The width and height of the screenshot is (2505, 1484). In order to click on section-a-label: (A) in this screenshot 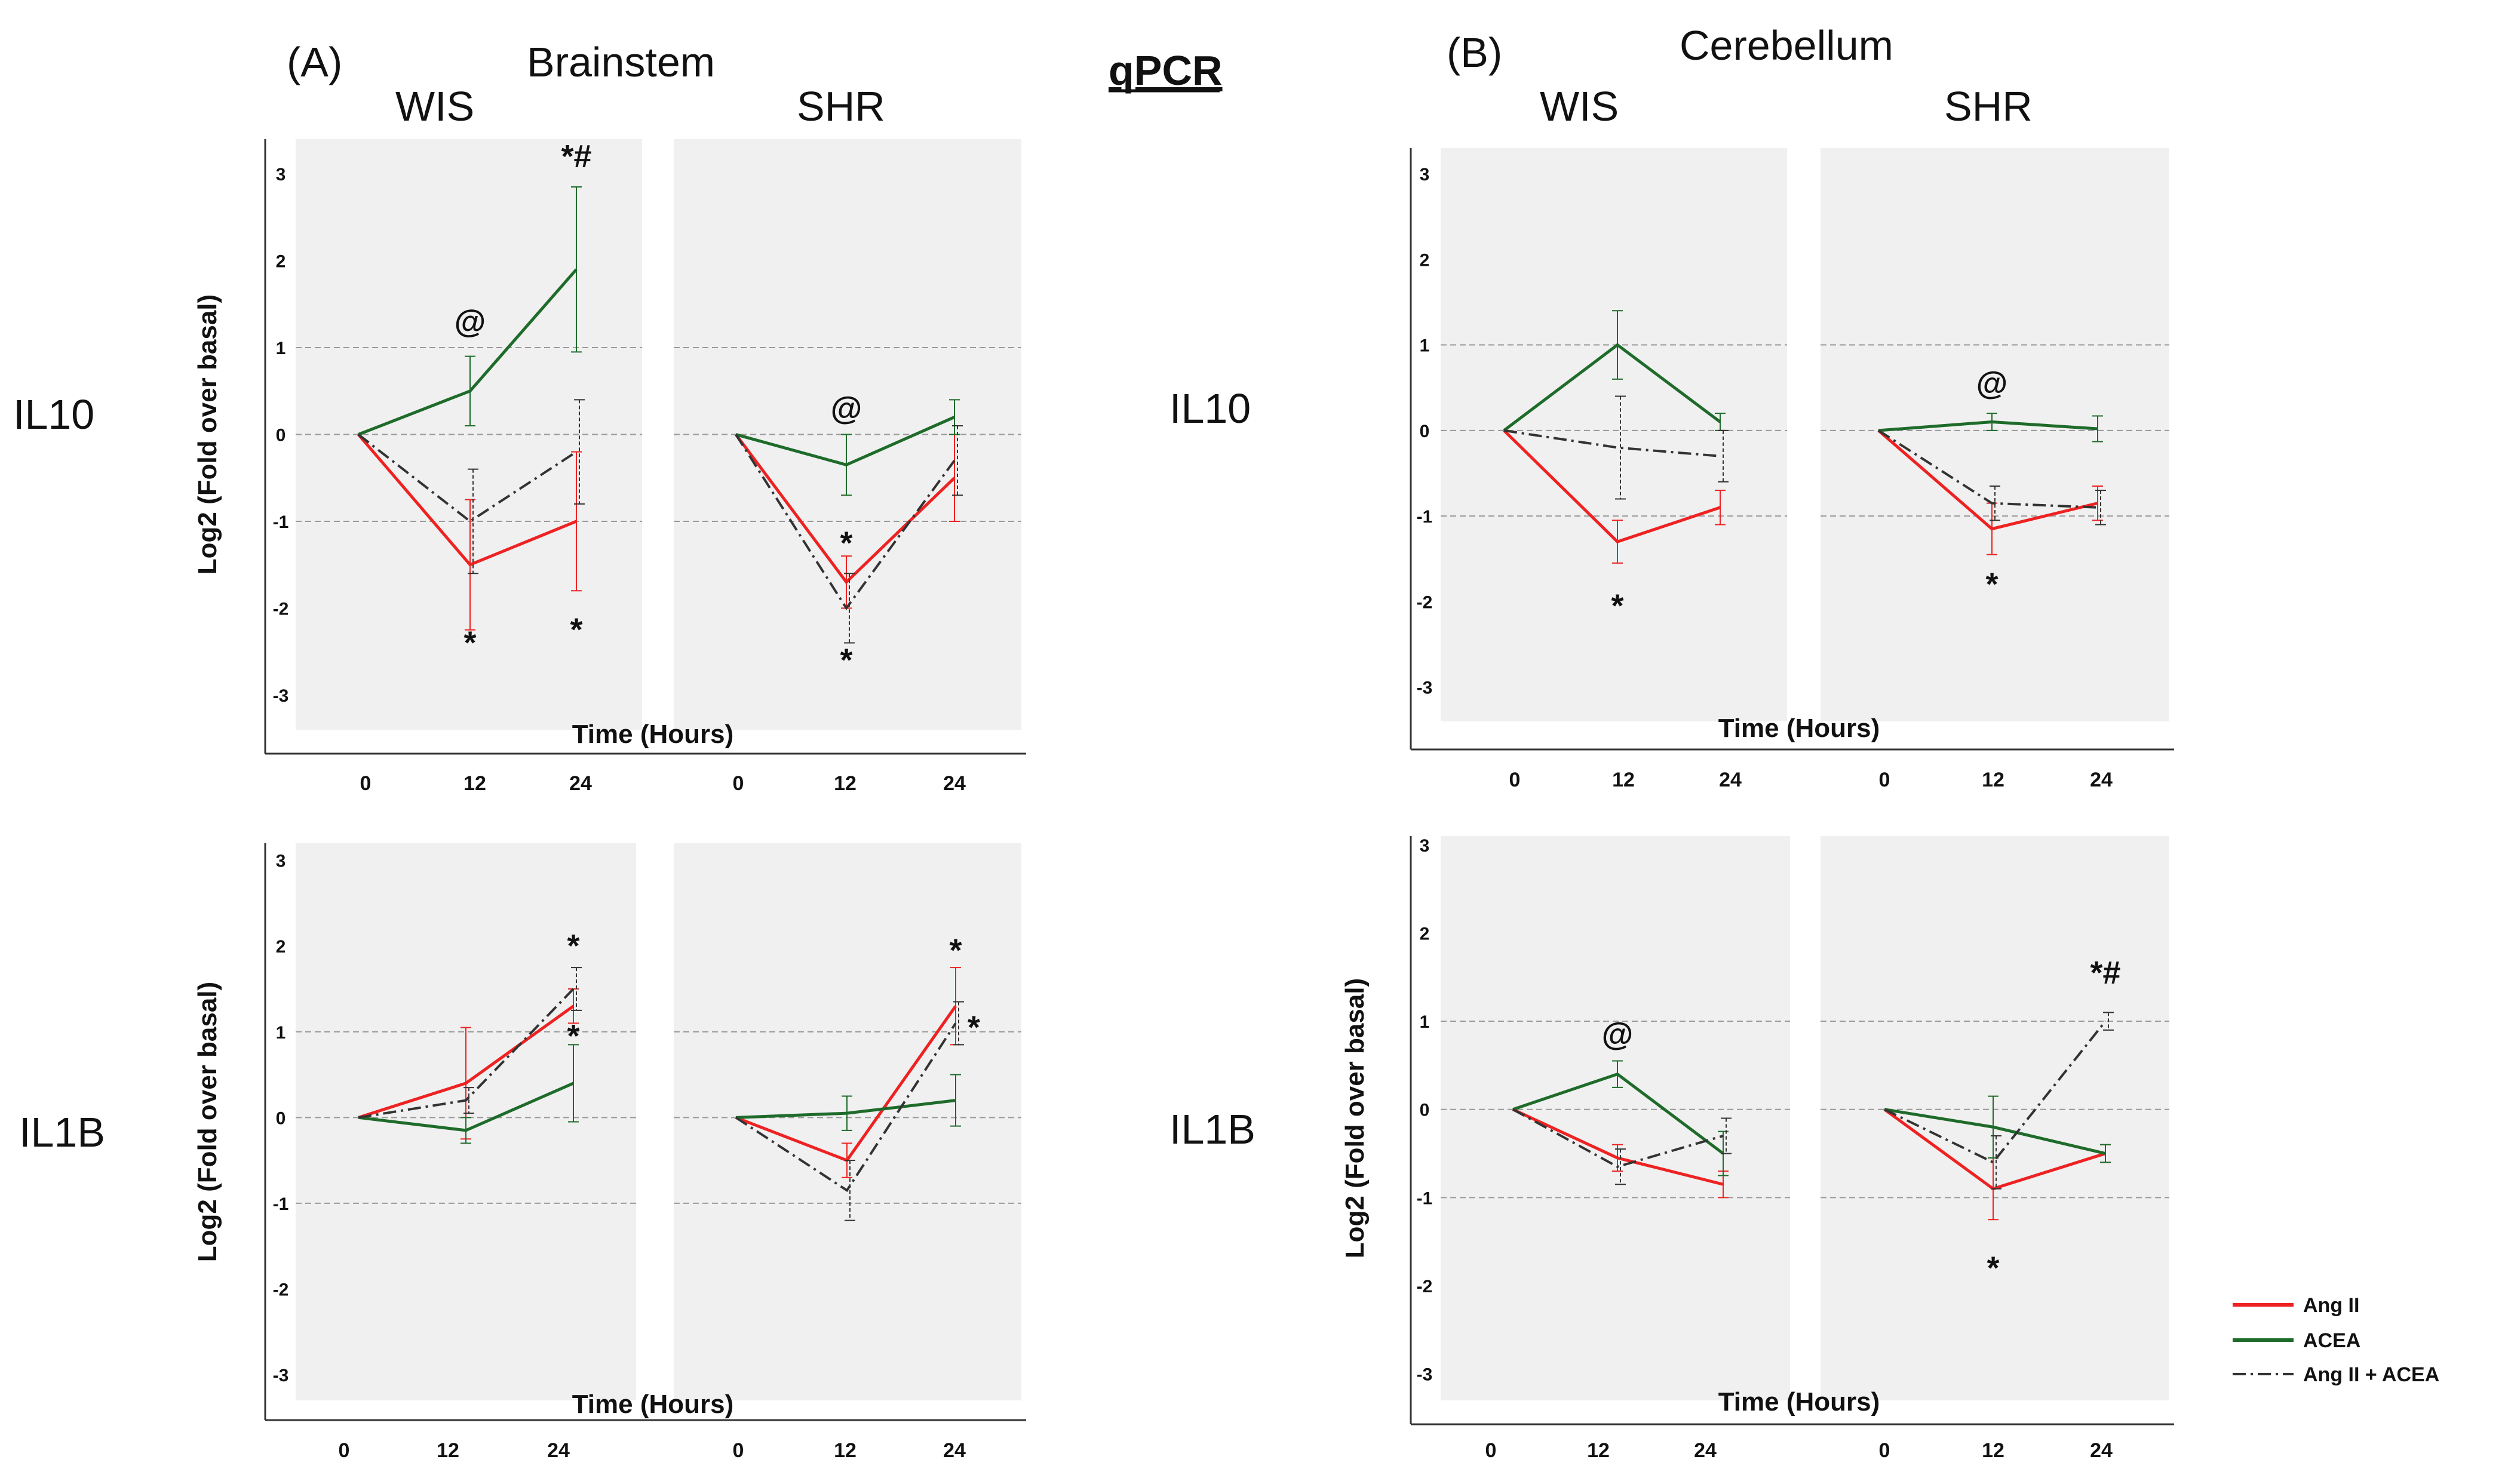, I will do `click(314, 62)`.